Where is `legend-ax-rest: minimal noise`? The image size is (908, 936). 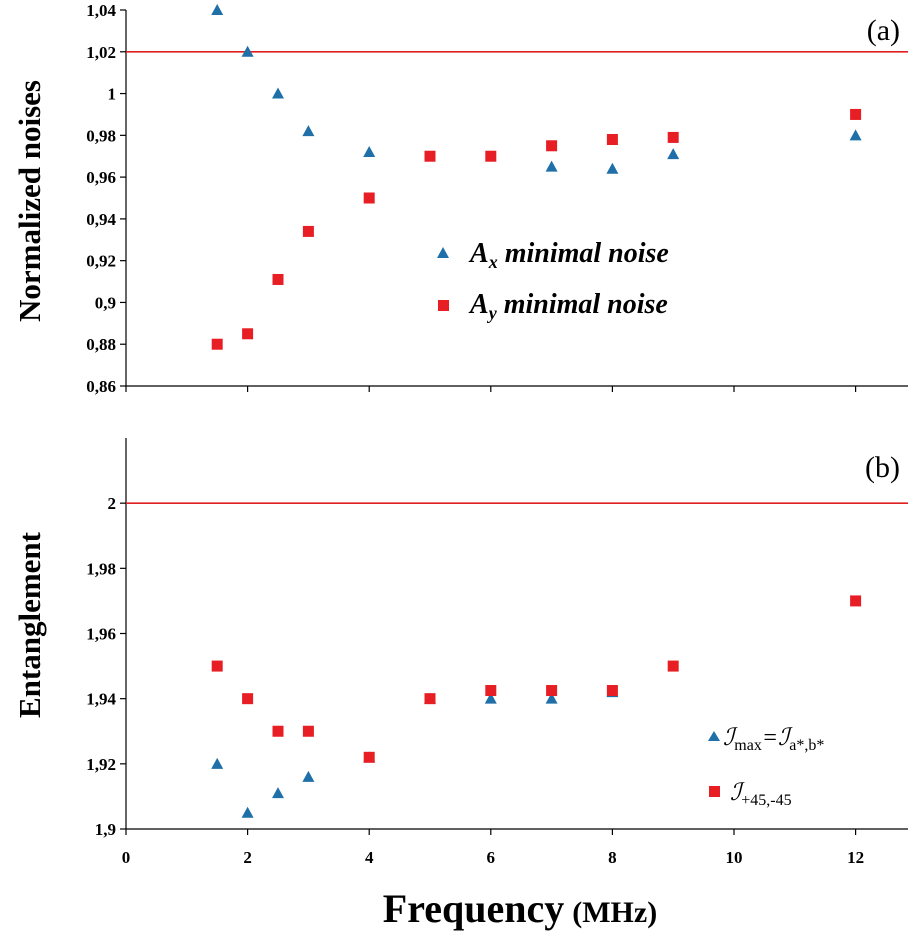
legend-ax-rest: minimal noise is located at coordinates (583, 253).